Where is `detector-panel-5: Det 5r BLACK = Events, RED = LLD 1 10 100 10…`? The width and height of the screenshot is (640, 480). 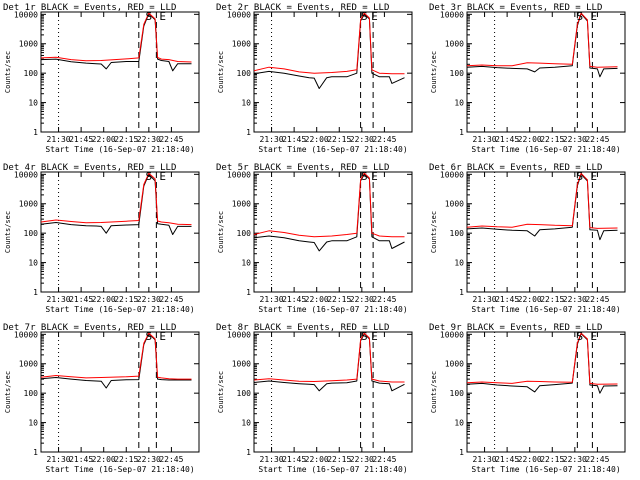 detector-panel-5: Det 5r BLACK = Events, RED = LLD 1 10 100 10… is located at coordinates (314, 238).